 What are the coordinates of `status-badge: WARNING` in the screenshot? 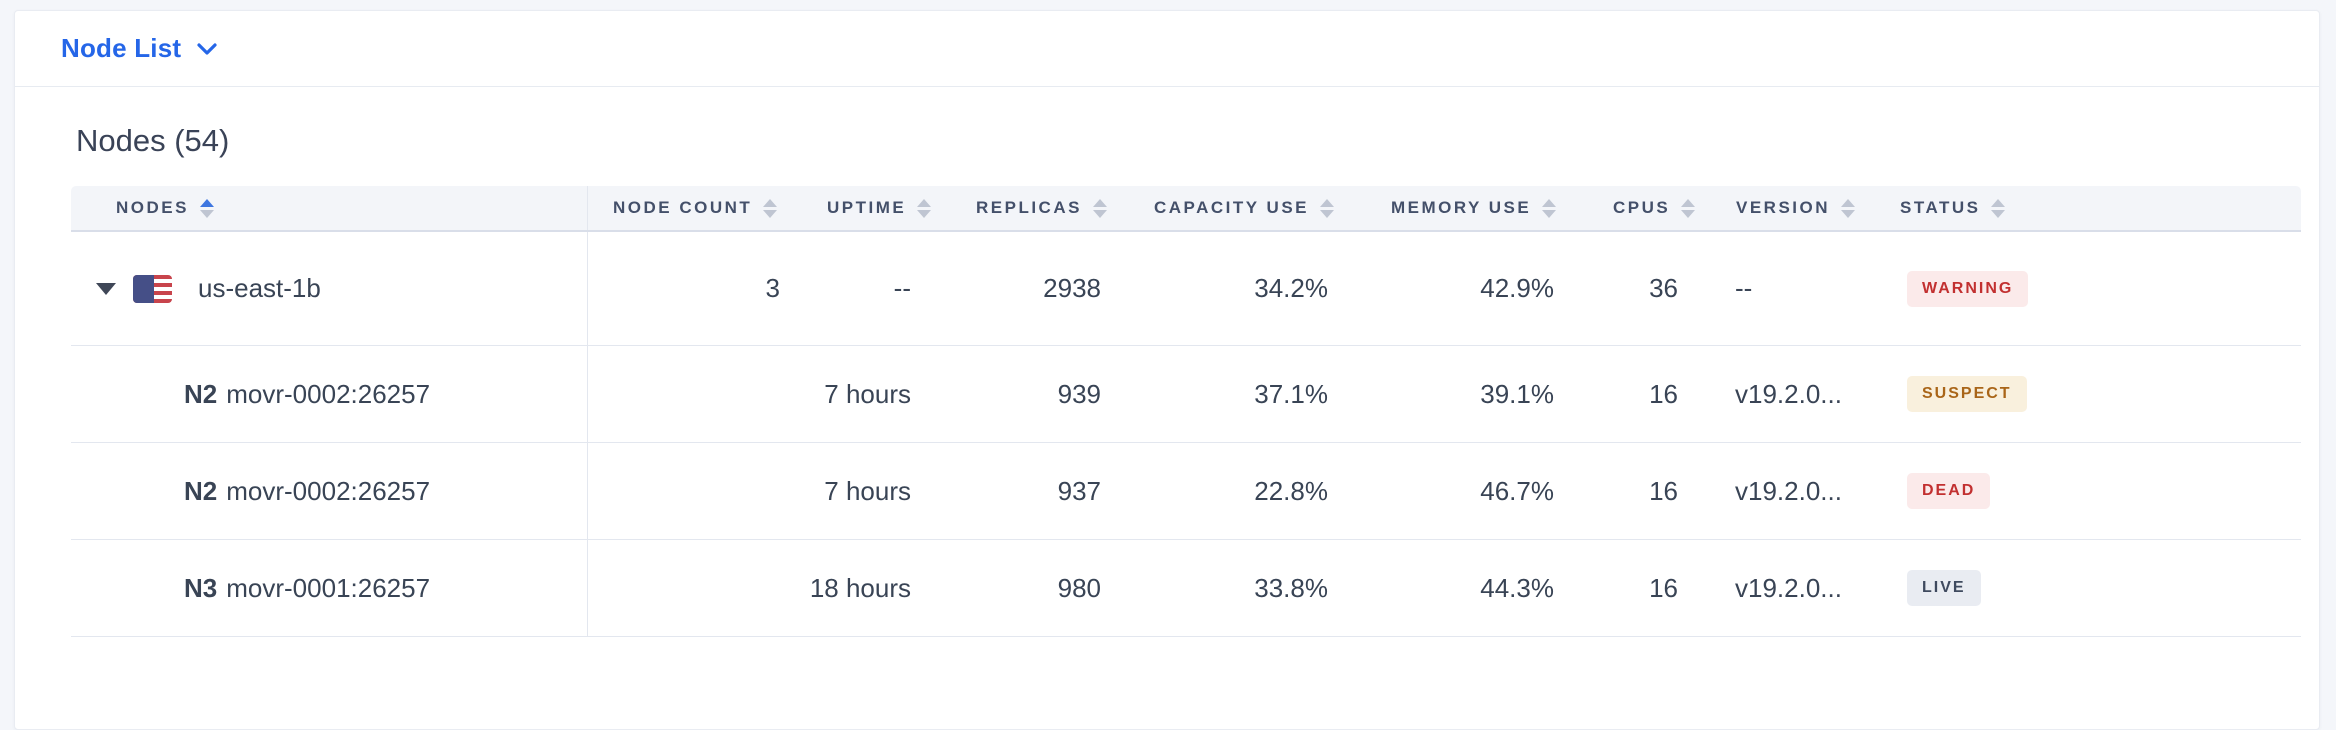 It's located at (1968, 288).